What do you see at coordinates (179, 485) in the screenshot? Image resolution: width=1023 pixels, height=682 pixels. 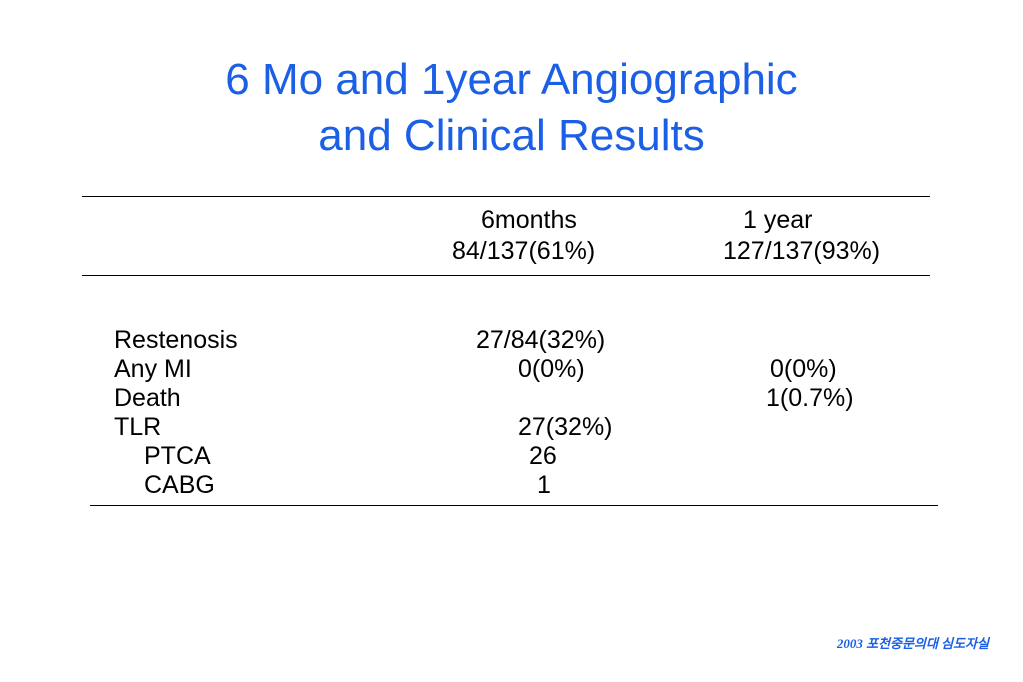 I see `row-label-cabg: CABG` at bounding box center [179, 485].